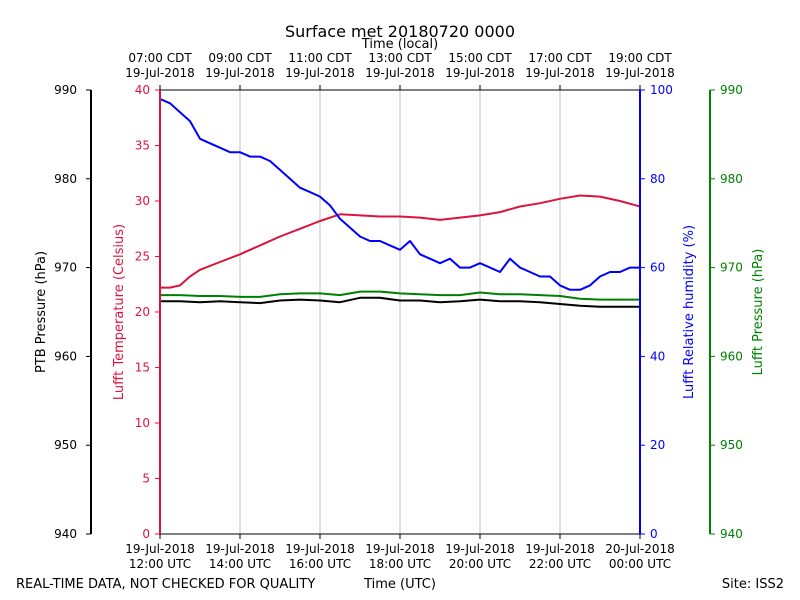 The width and height of the screenshot is (800, 600). I want to click on ptb-tick-label: 970, so click(65, 268).